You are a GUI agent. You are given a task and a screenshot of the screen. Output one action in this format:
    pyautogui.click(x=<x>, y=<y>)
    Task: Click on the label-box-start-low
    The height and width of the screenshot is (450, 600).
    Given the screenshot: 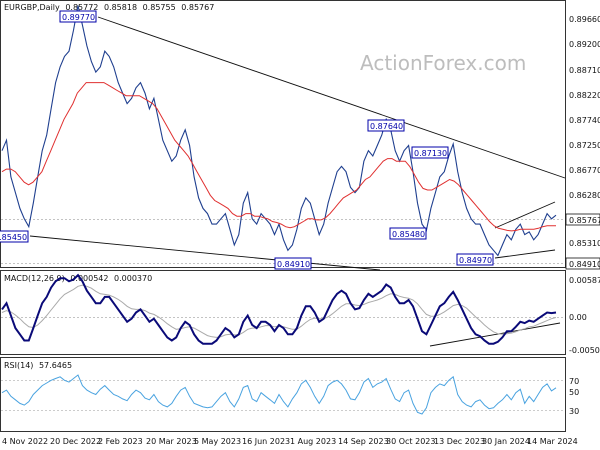 What is the action you would take?
    pyautogui.click(x=14, y=236)
    